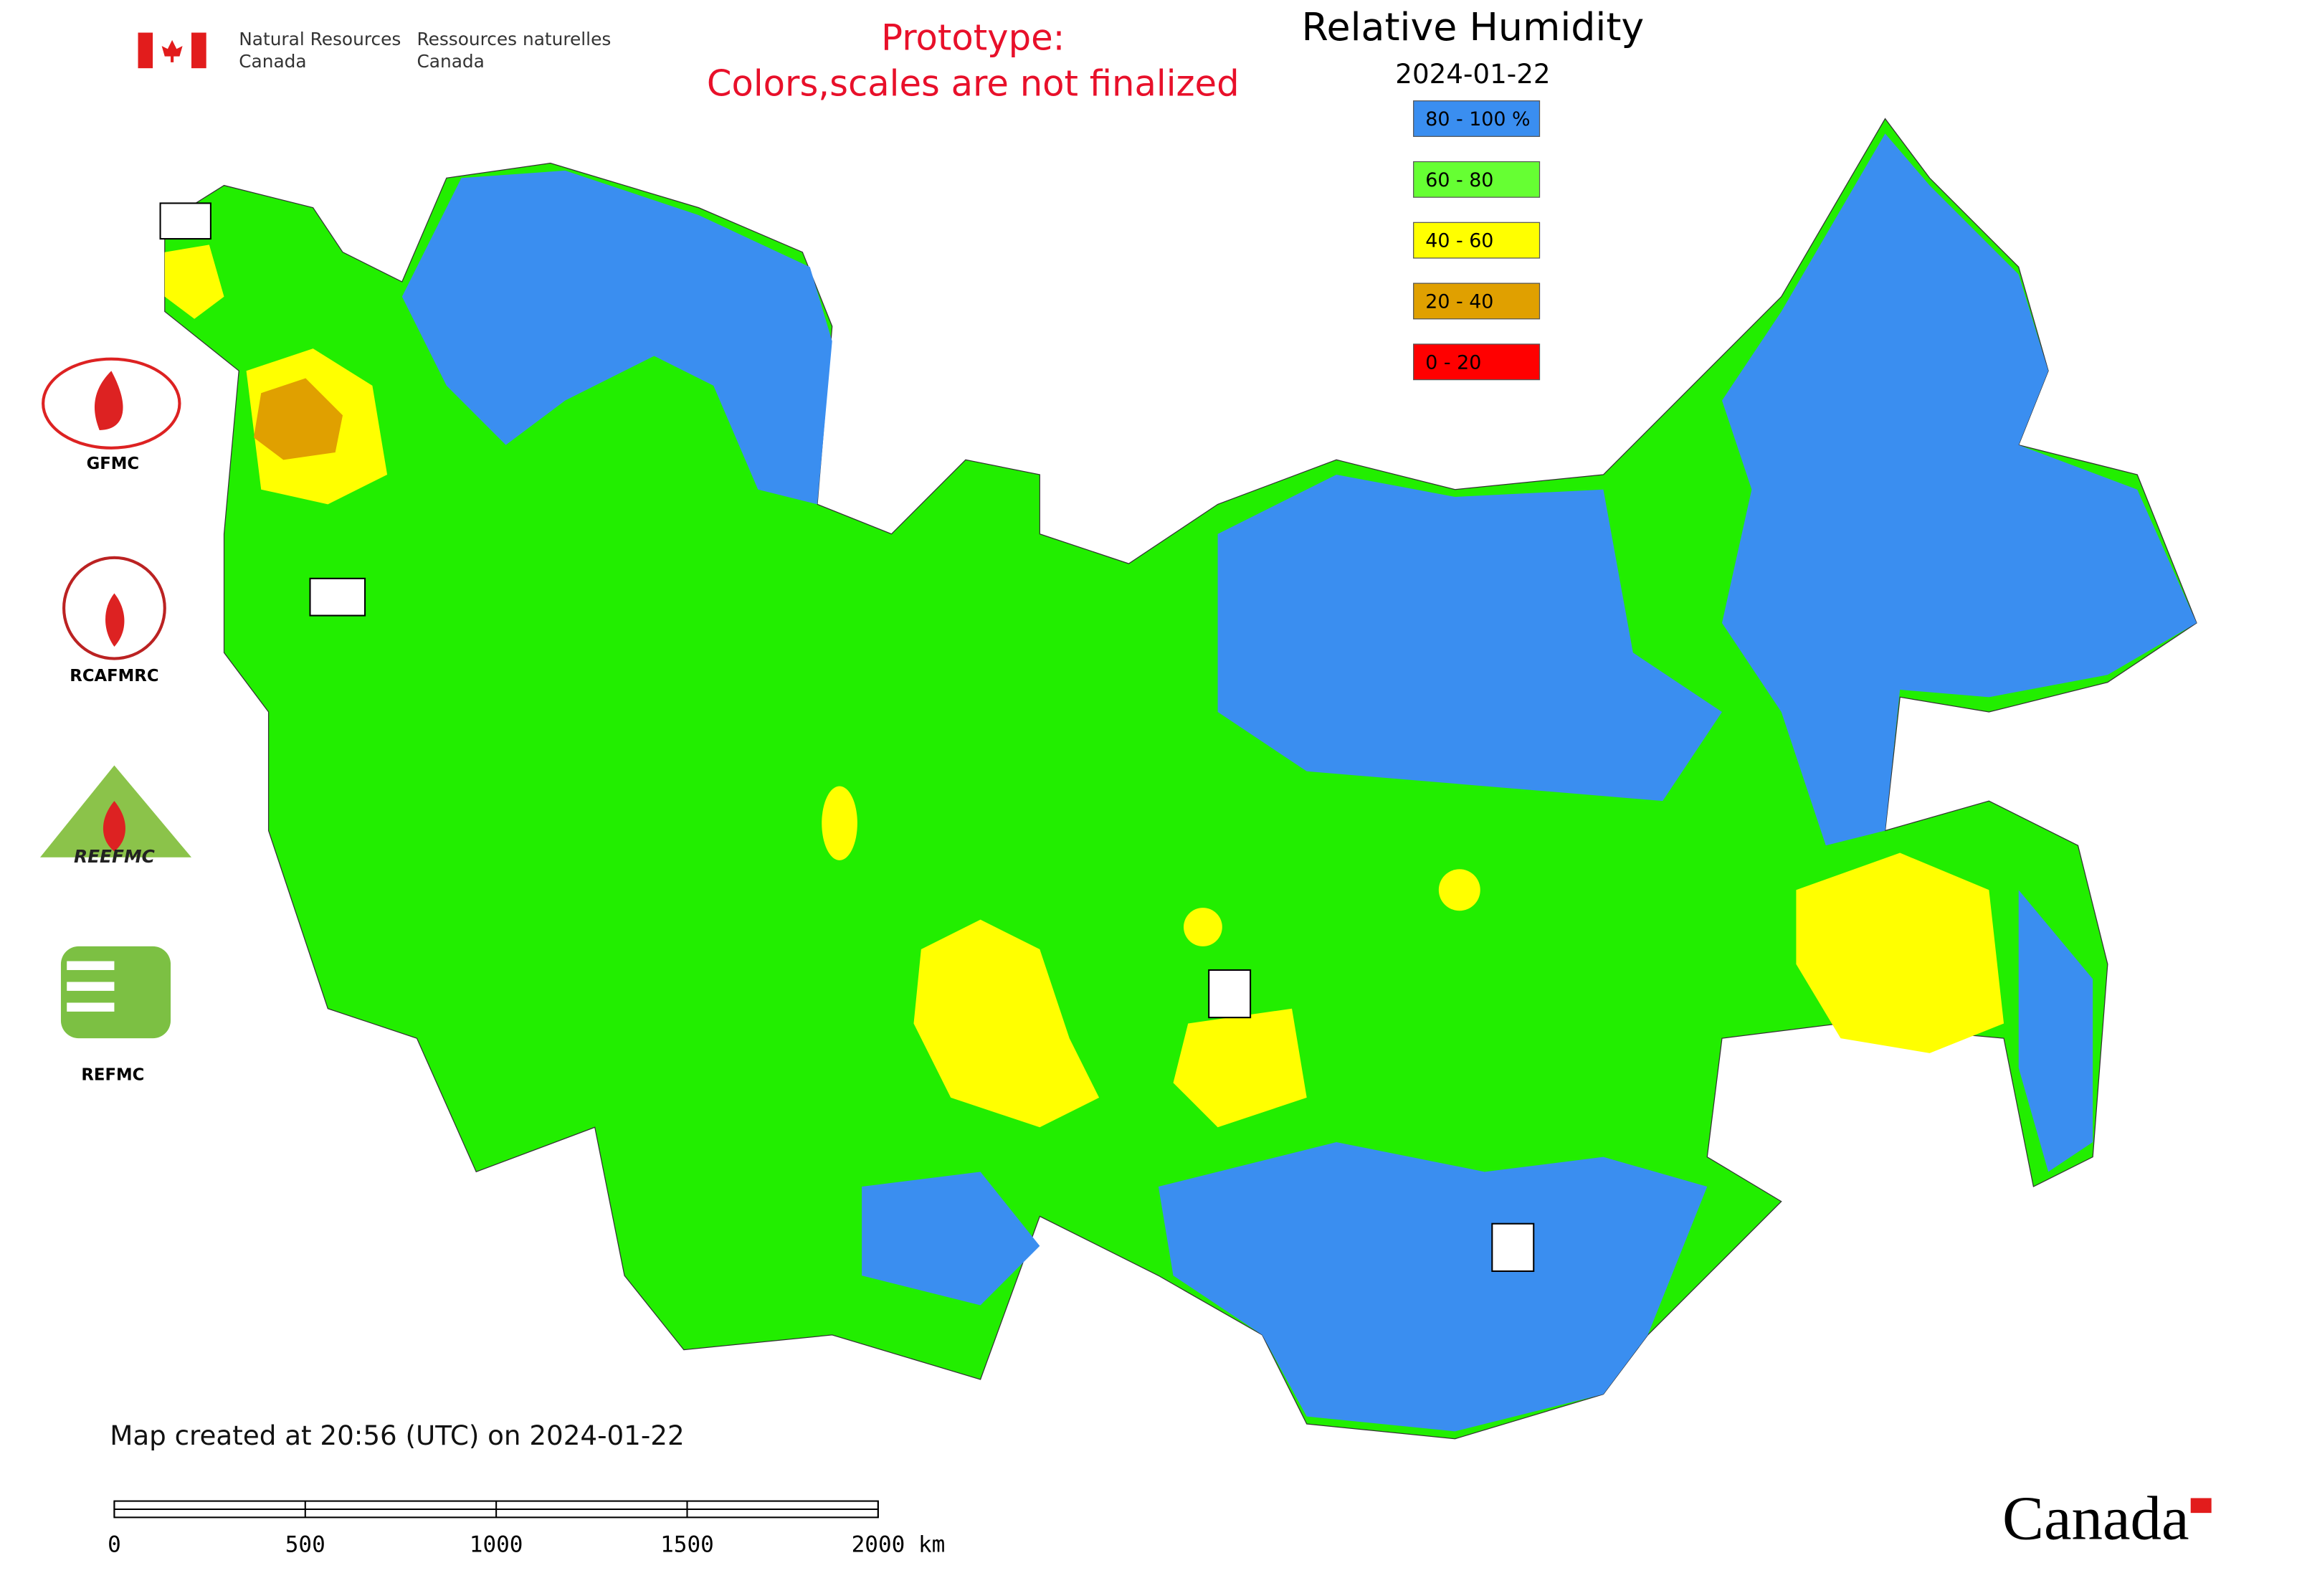 This screenshot has width=2302, height=1596. I want to click on scale-bar: 0 500 1000 1500 2000 km, so click(527, 1529).